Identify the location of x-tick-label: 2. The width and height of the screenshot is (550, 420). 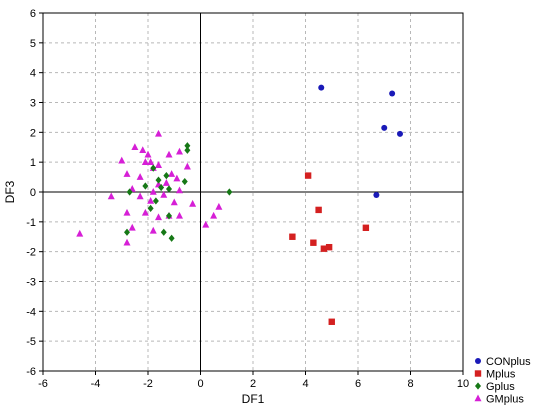
(253, 384).